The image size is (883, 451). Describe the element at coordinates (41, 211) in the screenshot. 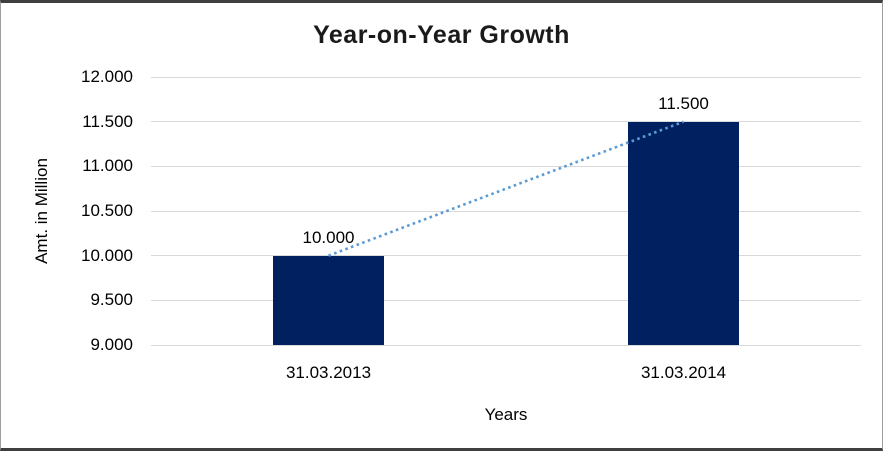

I see `y-axis-title: Amt. in Million` at that location.